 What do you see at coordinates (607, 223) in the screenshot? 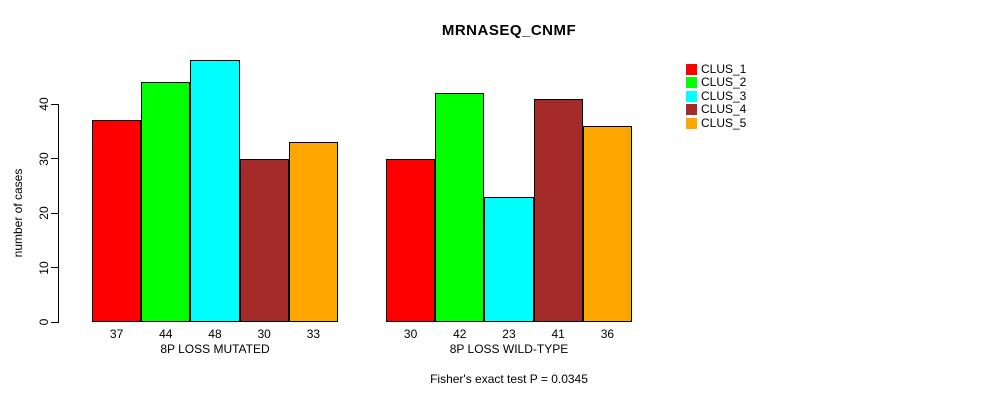
I see `bar-clus_5-group2` at bounding box center [607, 223].